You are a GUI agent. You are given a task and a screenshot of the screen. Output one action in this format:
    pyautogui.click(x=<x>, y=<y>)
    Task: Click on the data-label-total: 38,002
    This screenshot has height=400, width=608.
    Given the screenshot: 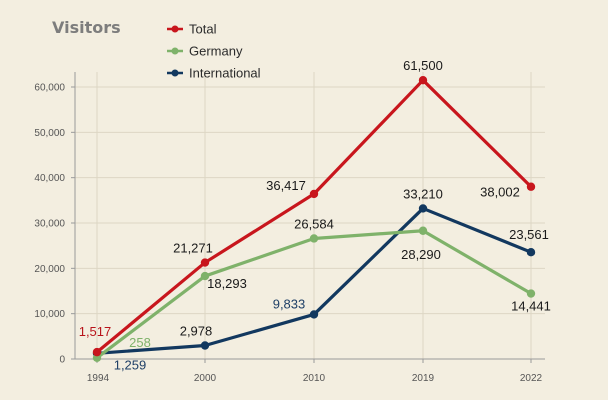 What is the action you would take?
    pyautogui.click(x=500, y=192)
    